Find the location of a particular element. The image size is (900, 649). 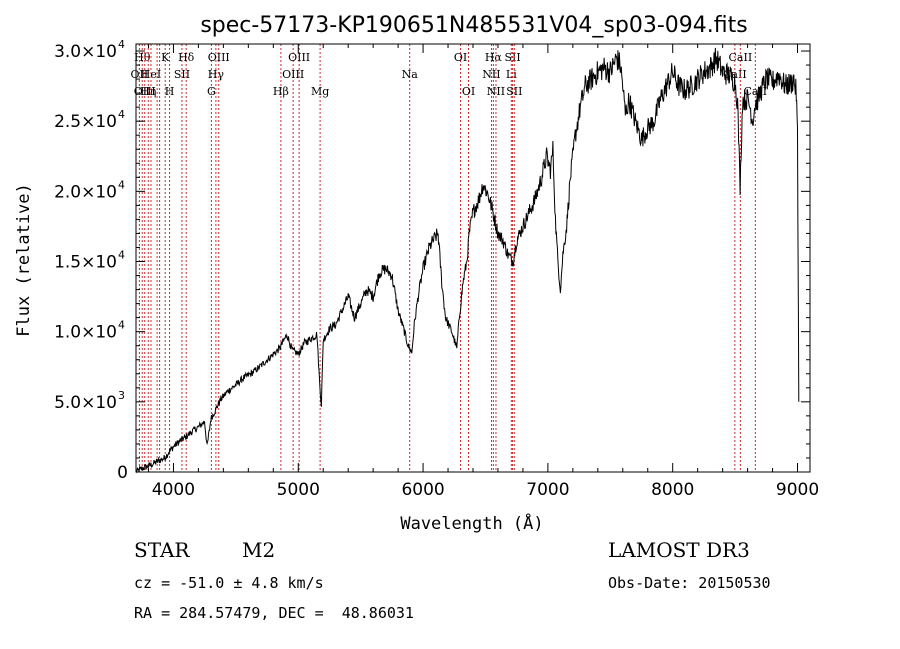

y-tick-exponent-6: 4 is located at coordinates (121, 44).